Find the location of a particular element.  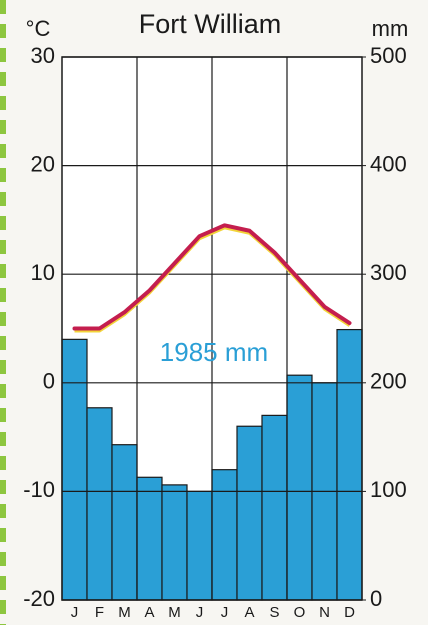

x-tick-label: O is located at coordinates (300, 612).